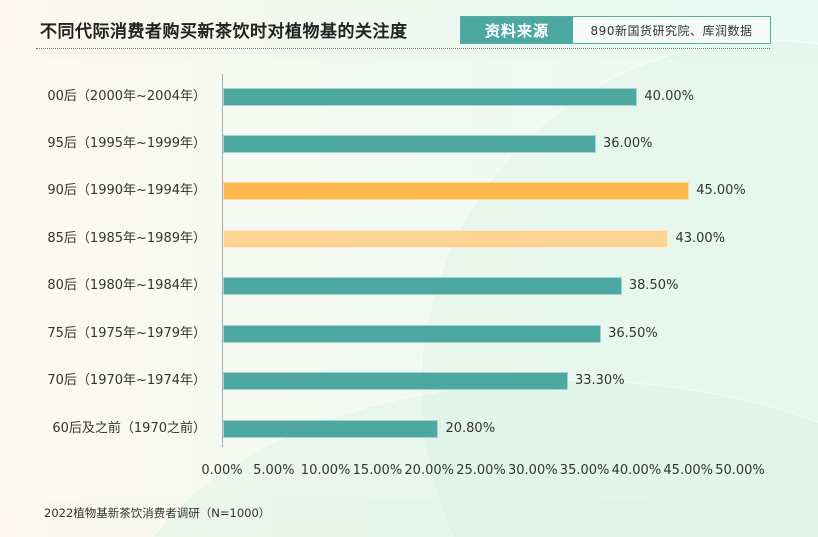 This screenshot has width=818, height=537. What do you see at coordinates (126, 333) in the screenshot?
I see `category-label: 75后（1975年~1979年）` at bounding box center [126, 333].